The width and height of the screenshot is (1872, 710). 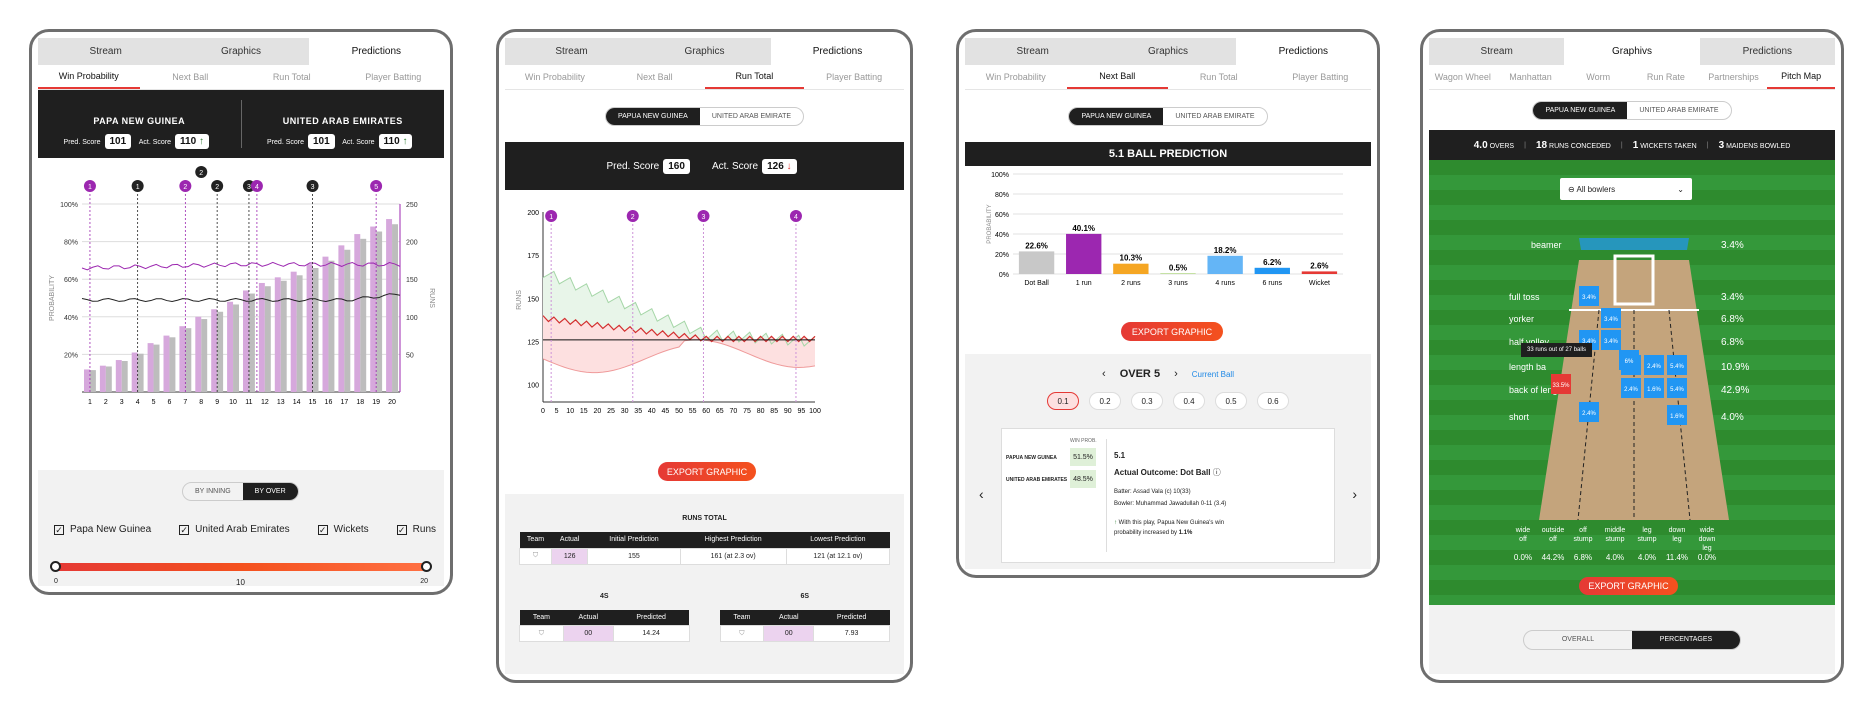 I want to click on over-range-slider, so click(x=241, y=567).